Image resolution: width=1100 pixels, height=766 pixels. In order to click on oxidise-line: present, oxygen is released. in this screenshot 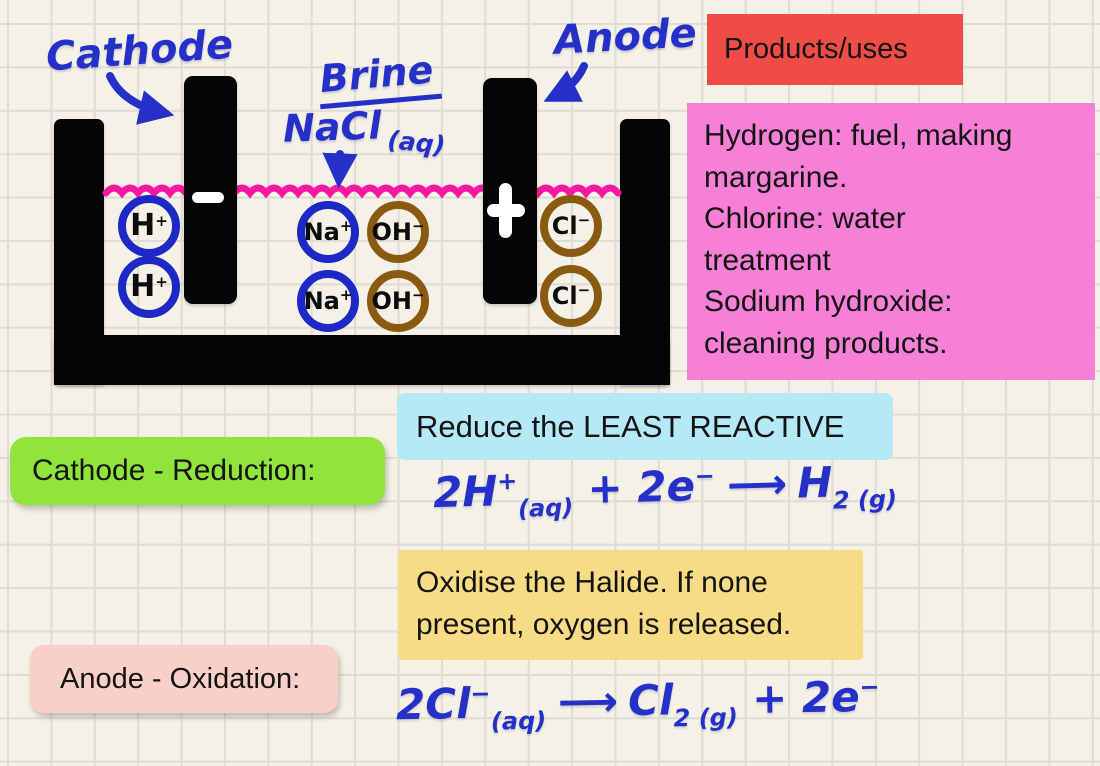, I will do `click(604, 624)`.